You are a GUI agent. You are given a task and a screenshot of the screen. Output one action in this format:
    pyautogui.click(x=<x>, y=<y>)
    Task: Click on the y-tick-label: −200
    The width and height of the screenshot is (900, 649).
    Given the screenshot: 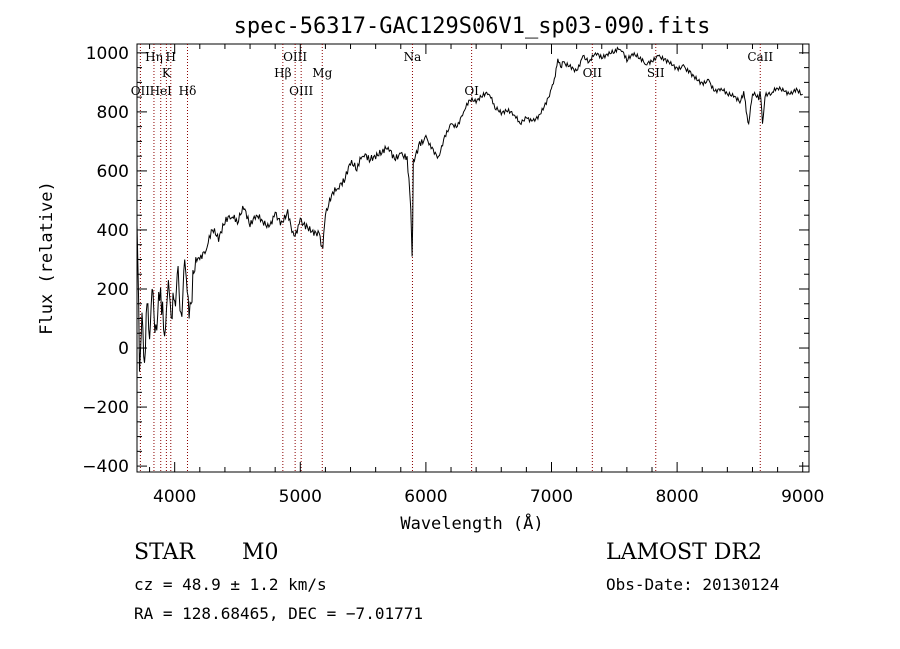 What is the action you would take?
    pyautogui.click(x=105, y=408)
    